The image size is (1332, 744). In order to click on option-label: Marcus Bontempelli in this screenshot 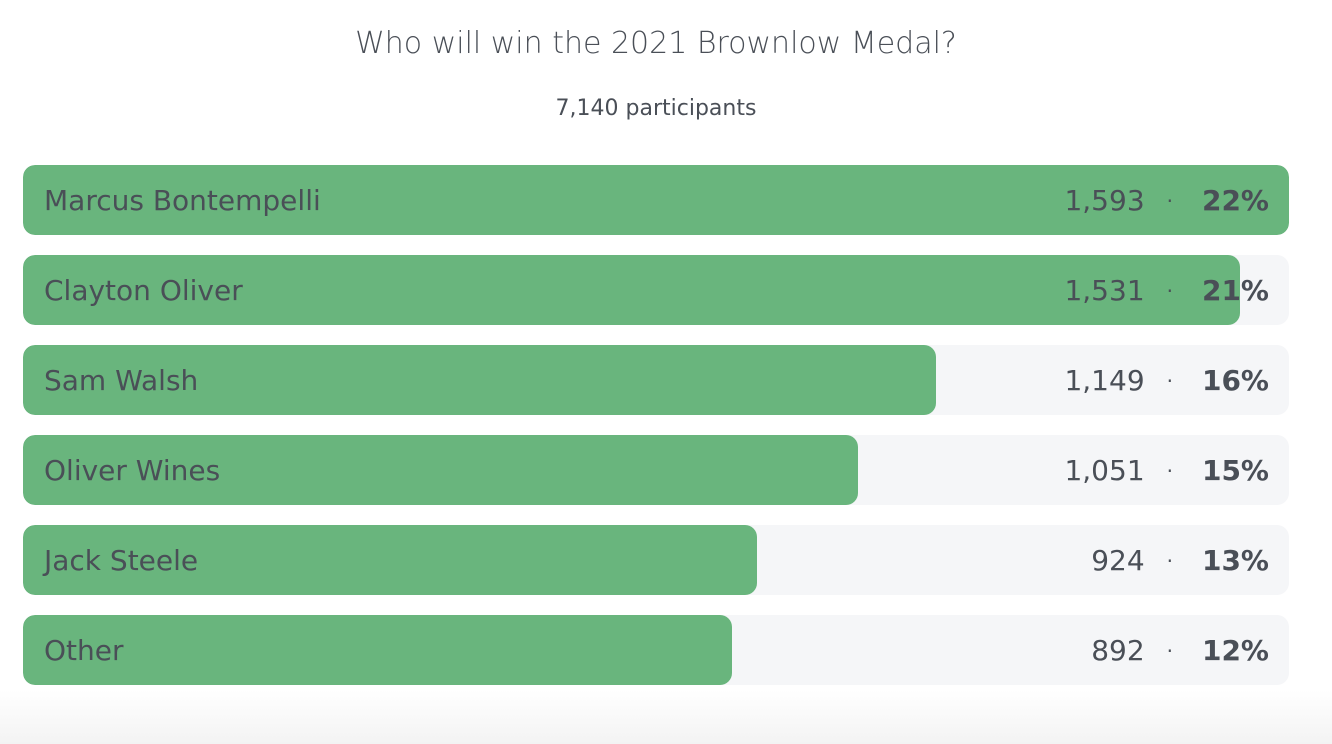, I will do `click(182, 200)`.